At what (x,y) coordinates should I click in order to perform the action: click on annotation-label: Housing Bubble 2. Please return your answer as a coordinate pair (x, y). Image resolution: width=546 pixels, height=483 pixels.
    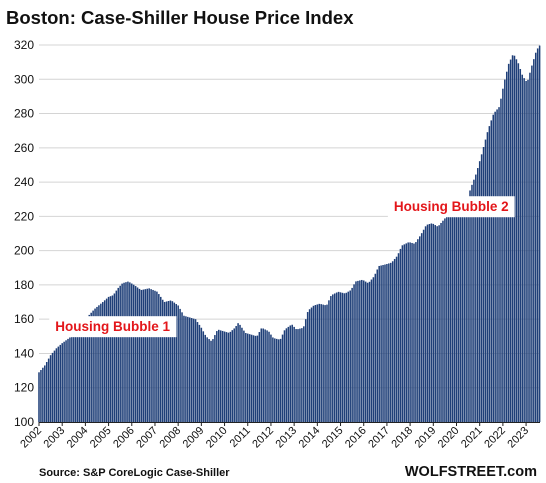
    Looking at the image, I should click on (451, 206).